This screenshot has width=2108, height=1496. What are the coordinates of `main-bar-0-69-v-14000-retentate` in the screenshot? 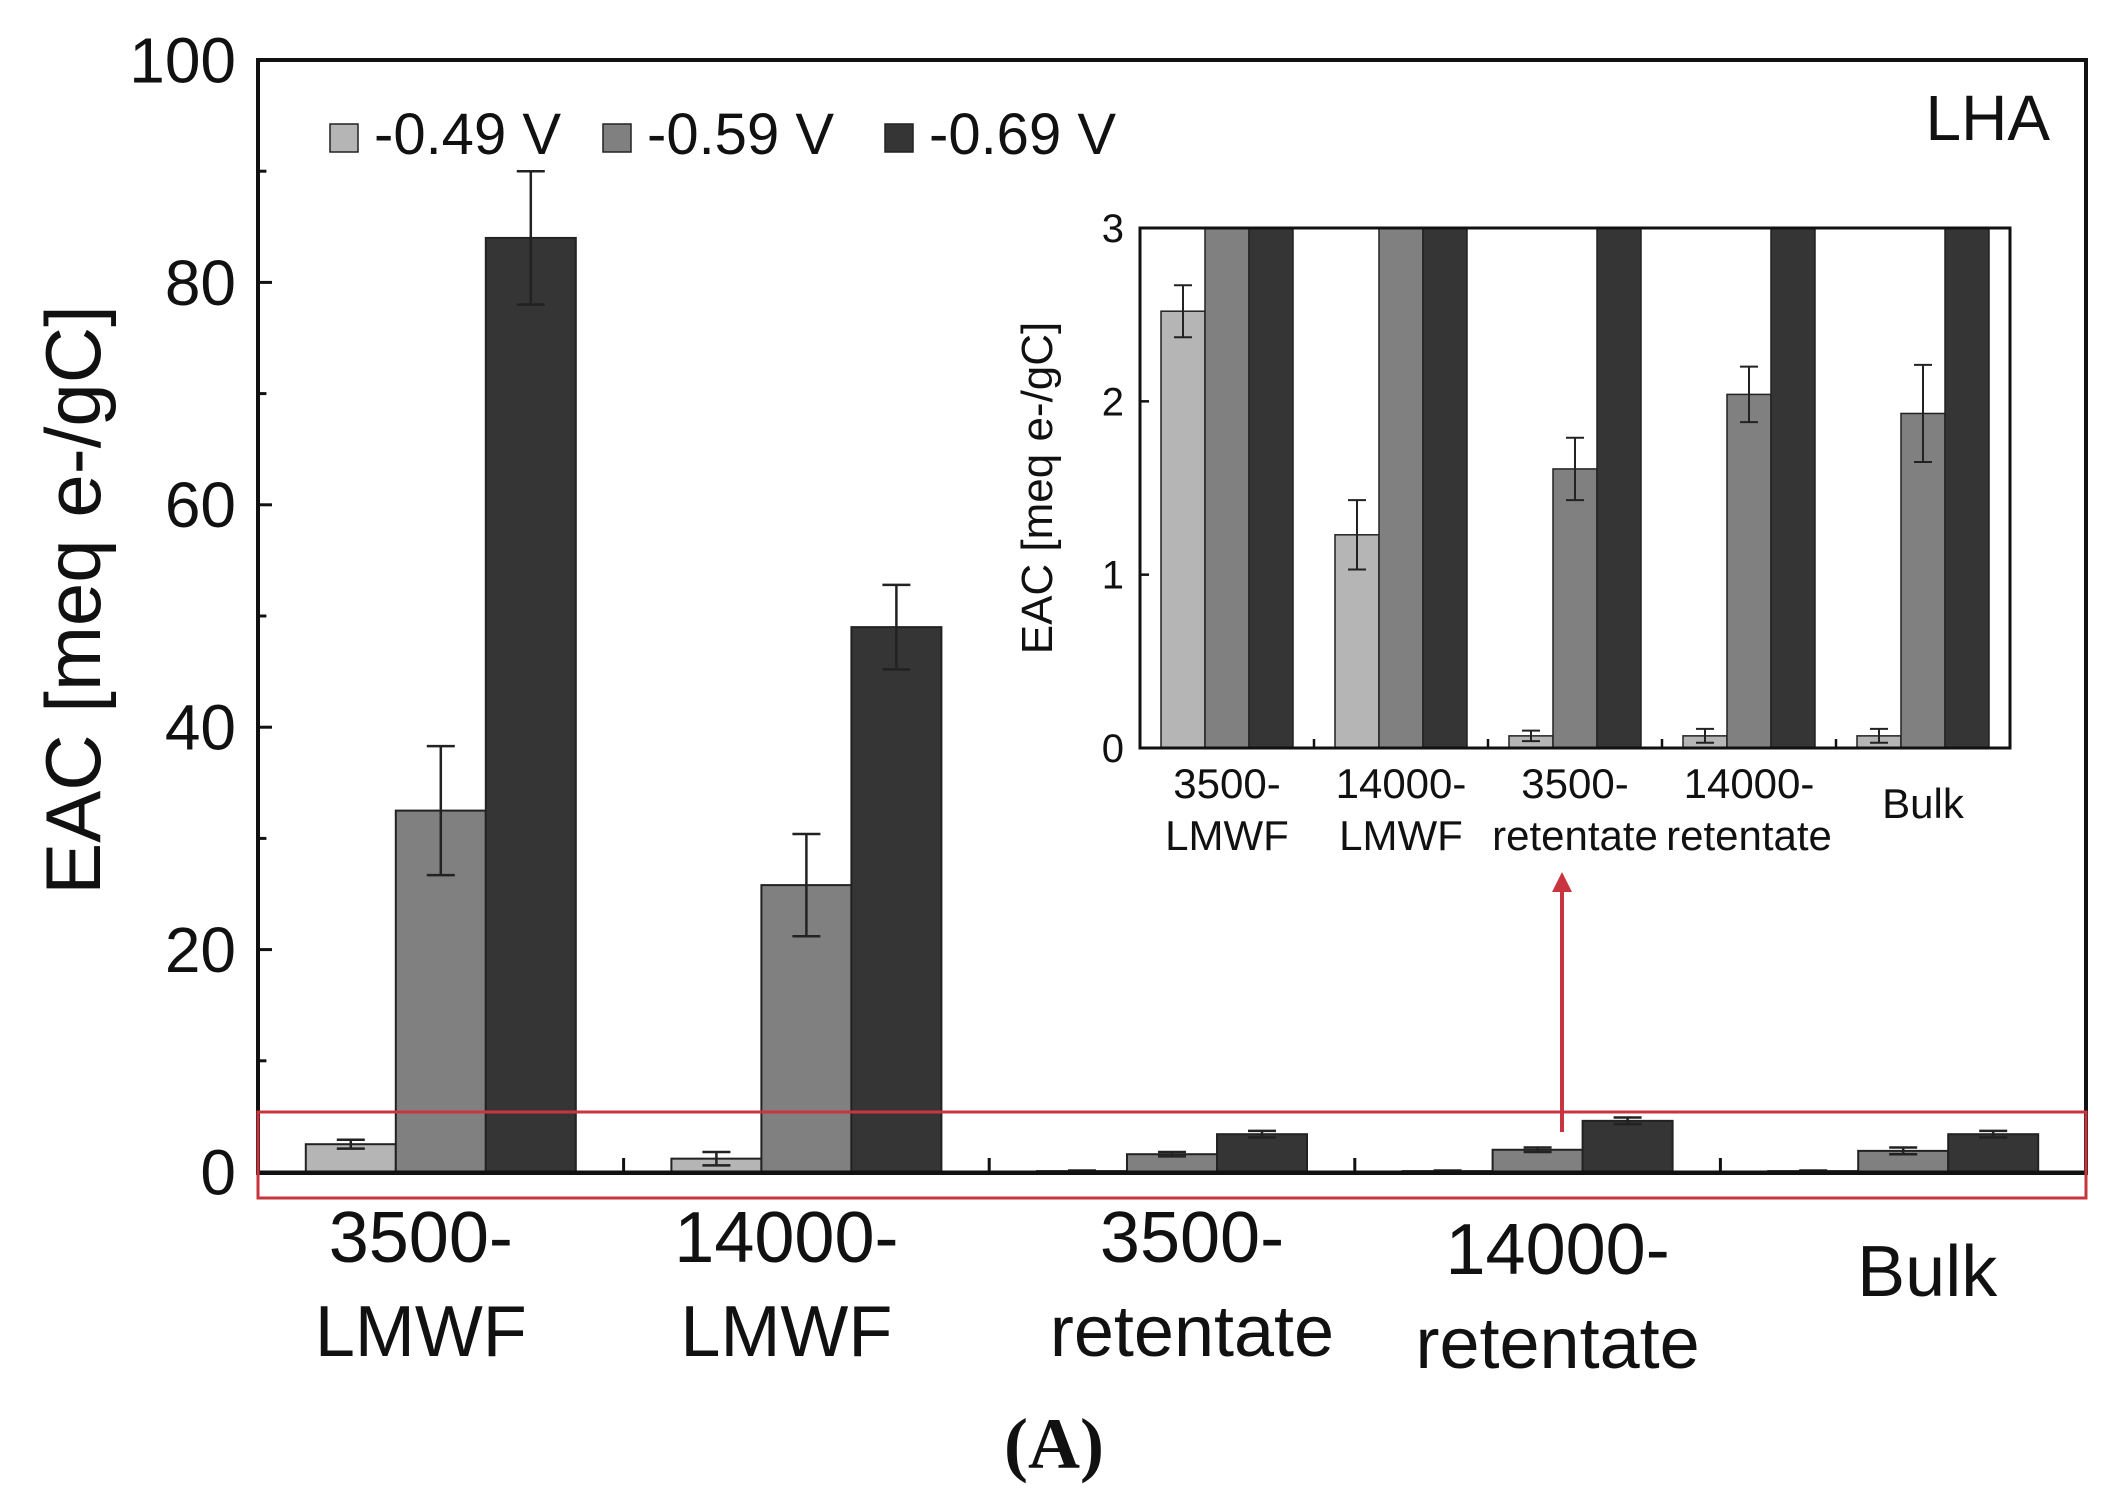 It's located at (1627, 1146).